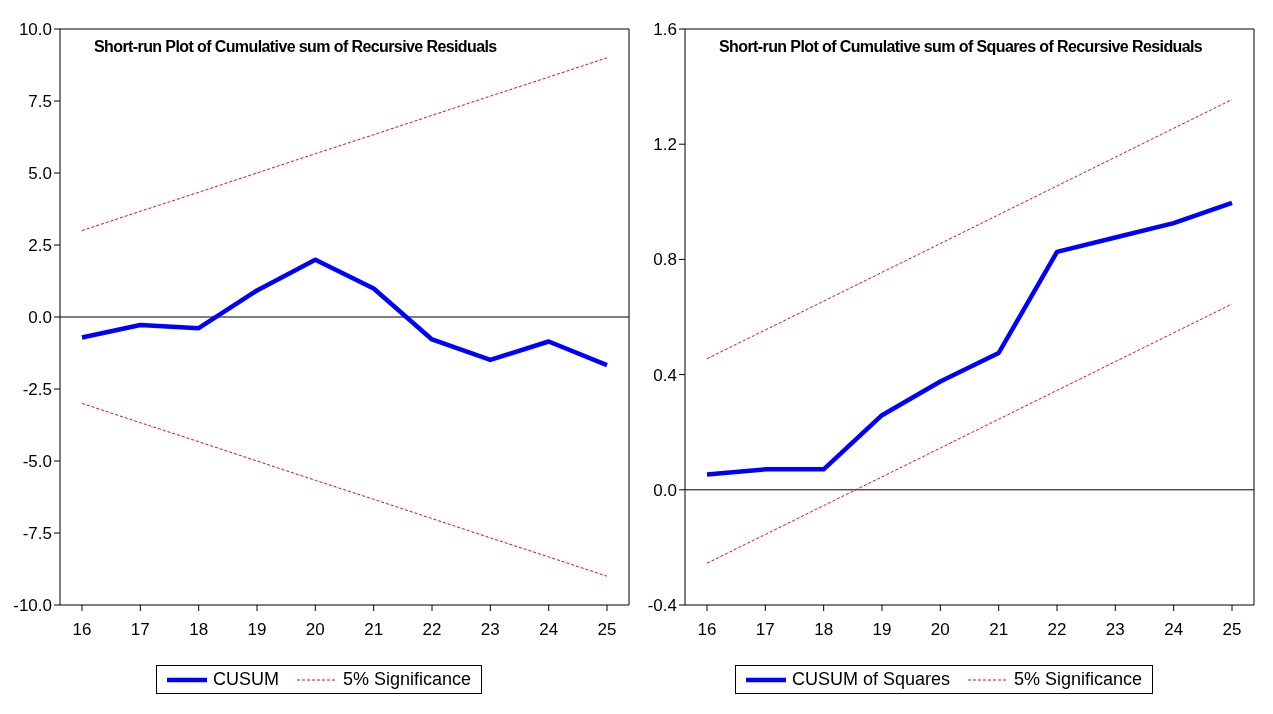  What do you see at coordinates (665, 260) in the screenshot?
I see `y-tick-label: 0.8` at bounding box center [665, 260].